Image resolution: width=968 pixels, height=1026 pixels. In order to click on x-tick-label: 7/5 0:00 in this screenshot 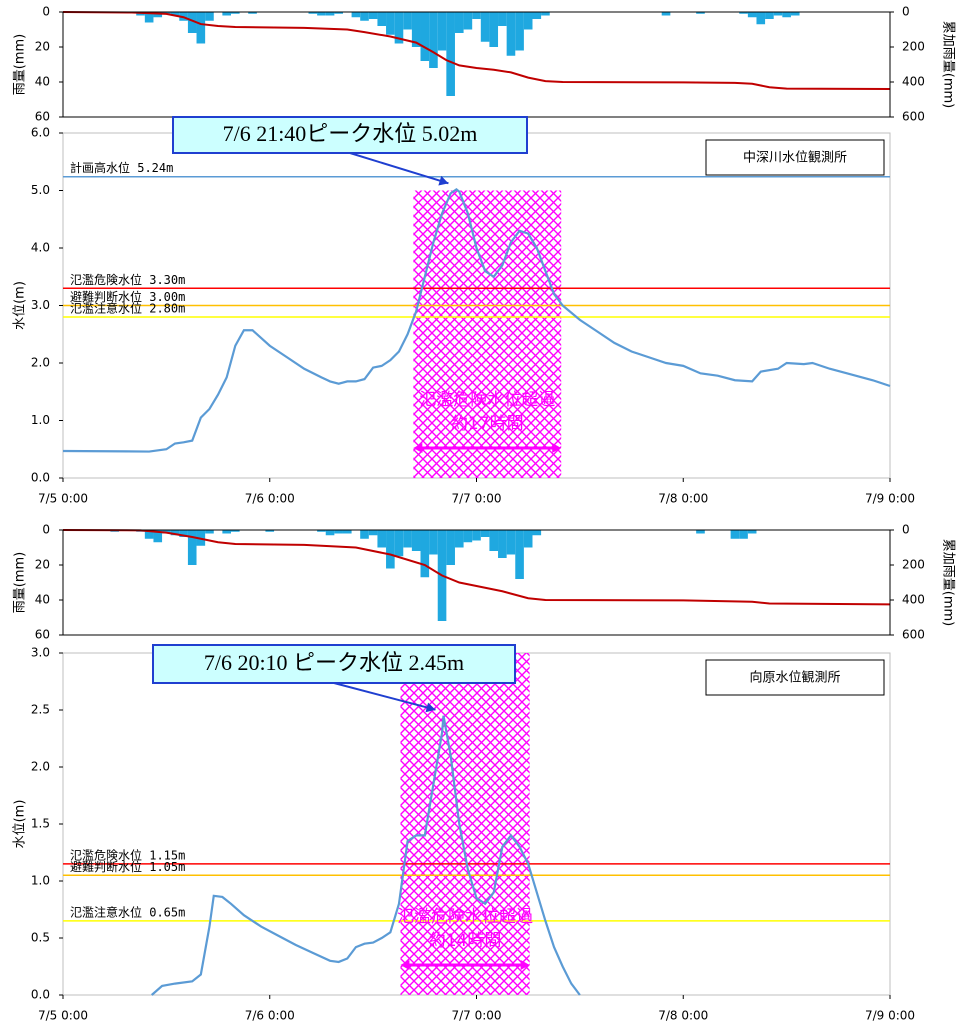, I will do `click(63, 499)`.